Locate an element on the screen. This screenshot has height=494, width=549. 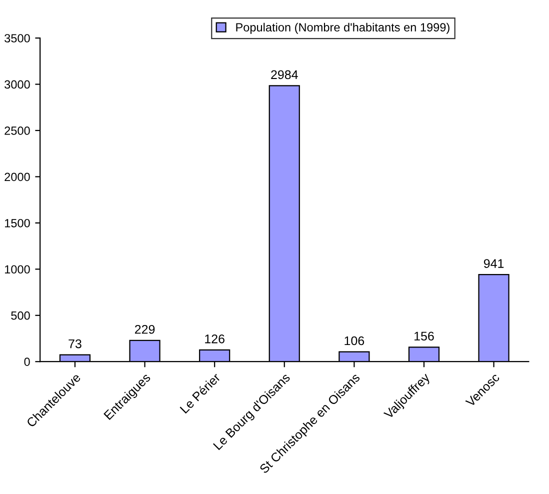
data-label: 229 is located at coordinates (144, 329).